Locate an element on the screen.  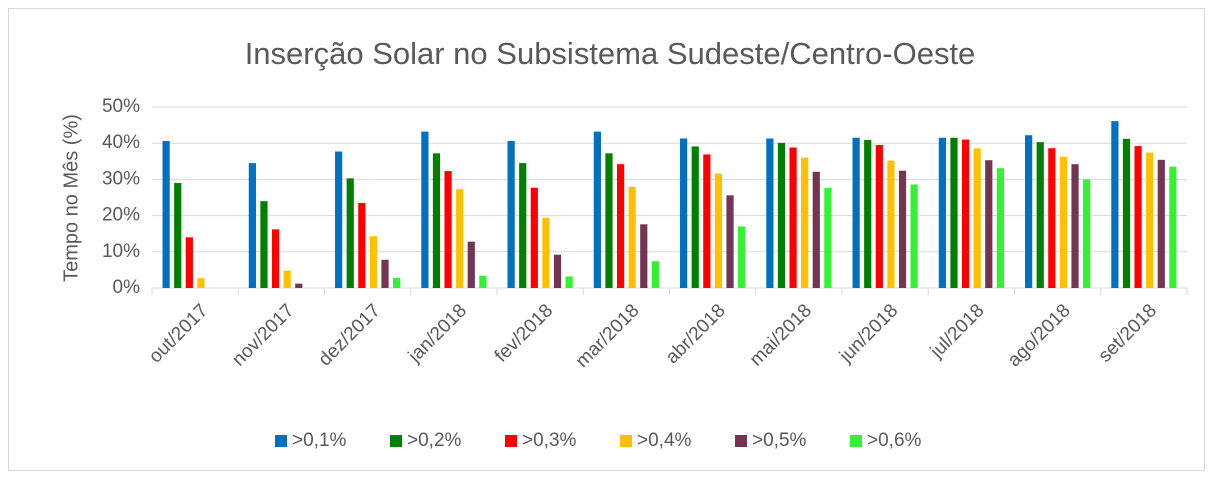
y-tick-label: 20% is located at coordinates (121, 215).